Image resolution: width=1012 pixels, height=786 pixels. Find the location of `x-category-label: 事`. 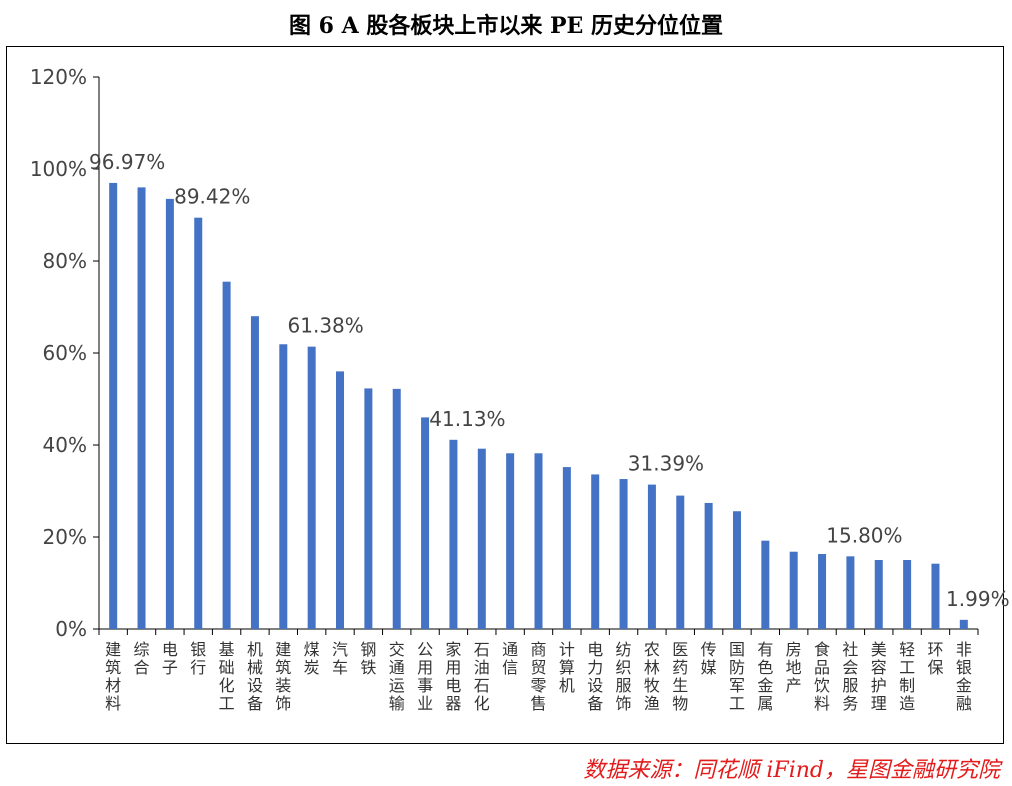

x-category-label: 事 is located at coordinates (425, 685).